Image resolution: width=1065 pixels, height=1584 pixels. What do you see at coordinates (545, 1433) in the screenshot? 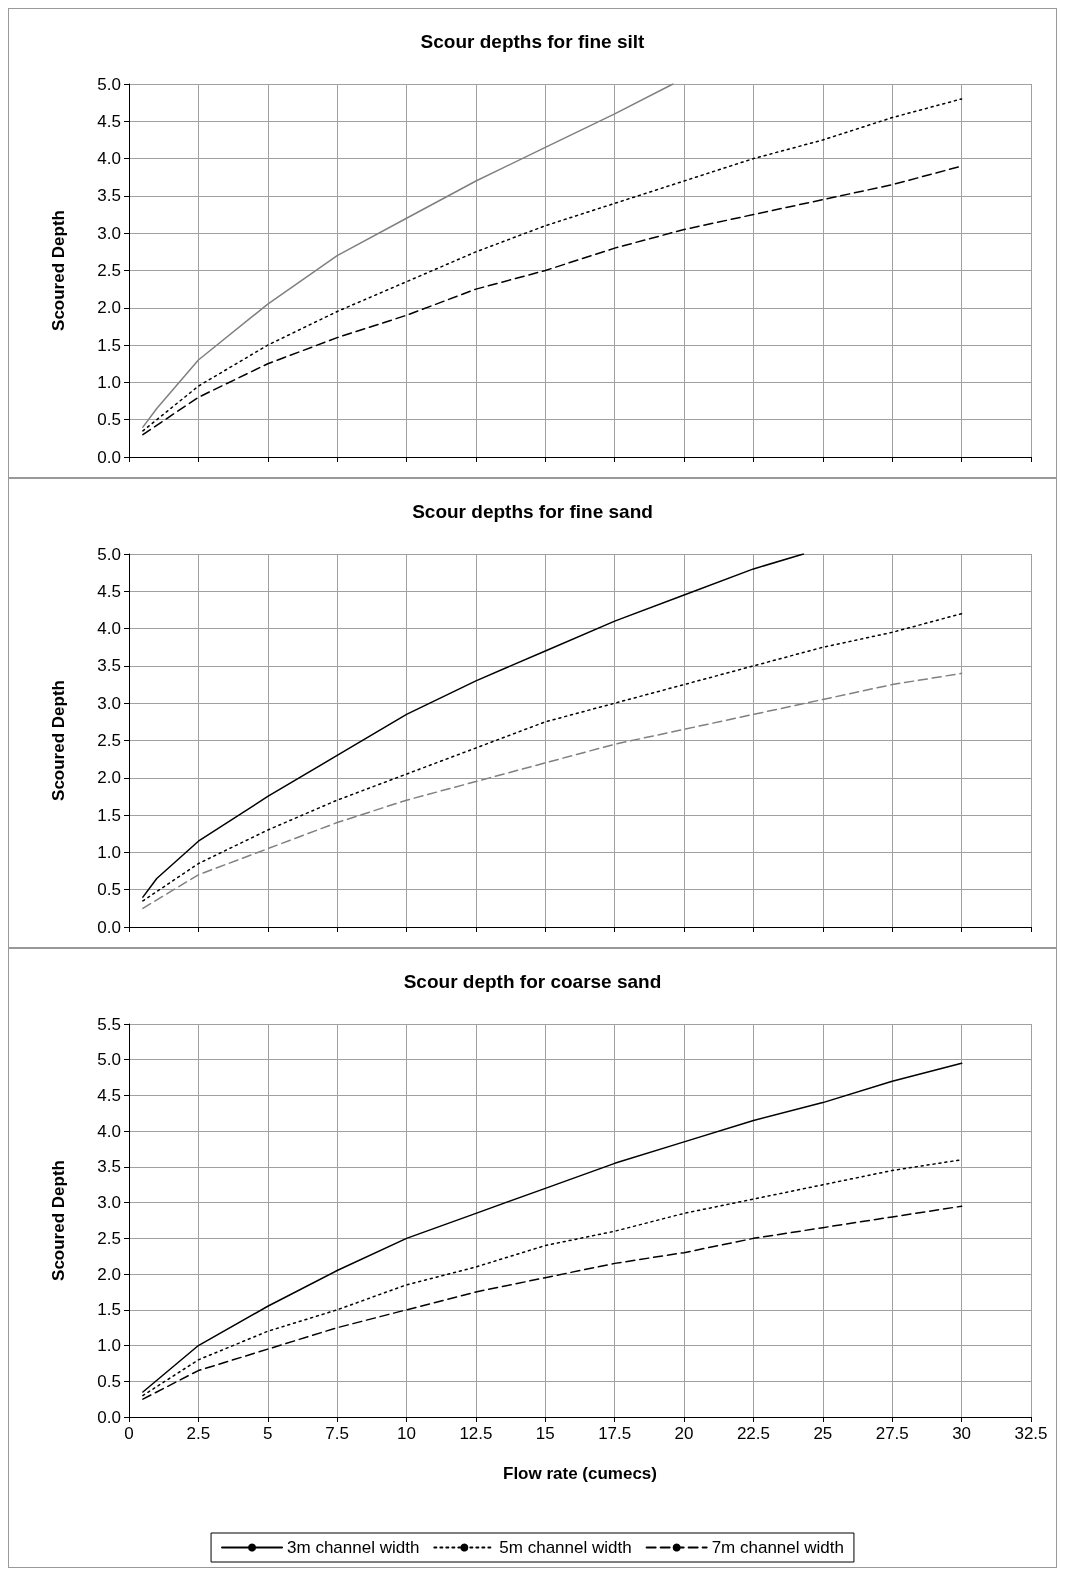
I see `x-tick-label: 15` at bounding box center [545, 1433].